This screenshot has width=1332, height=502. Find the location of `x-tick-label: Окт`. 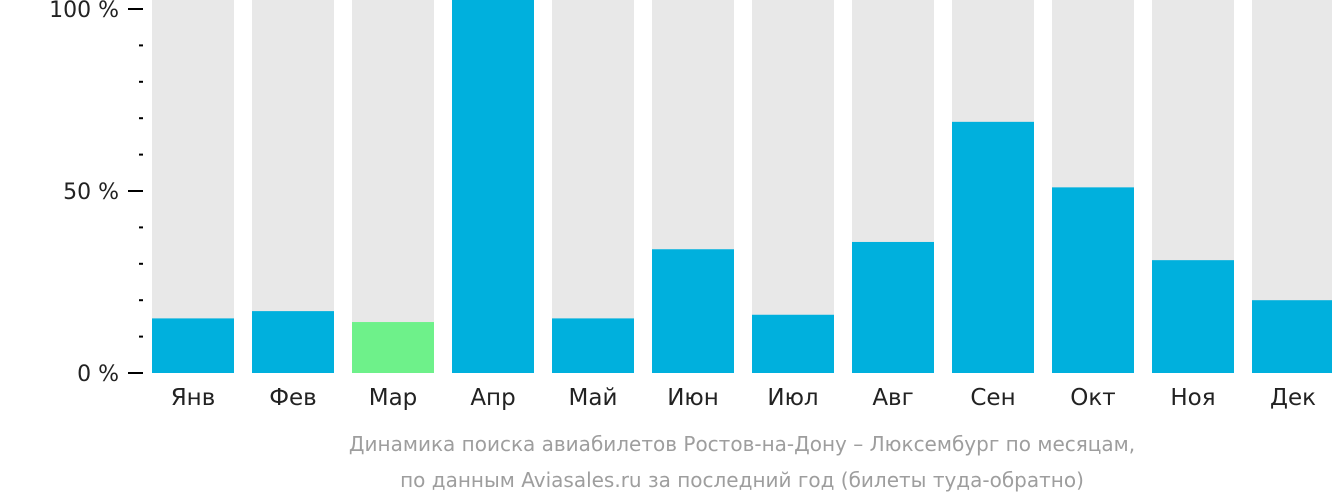

x-tick-label: Окт is located at coordinates (1092, 398).